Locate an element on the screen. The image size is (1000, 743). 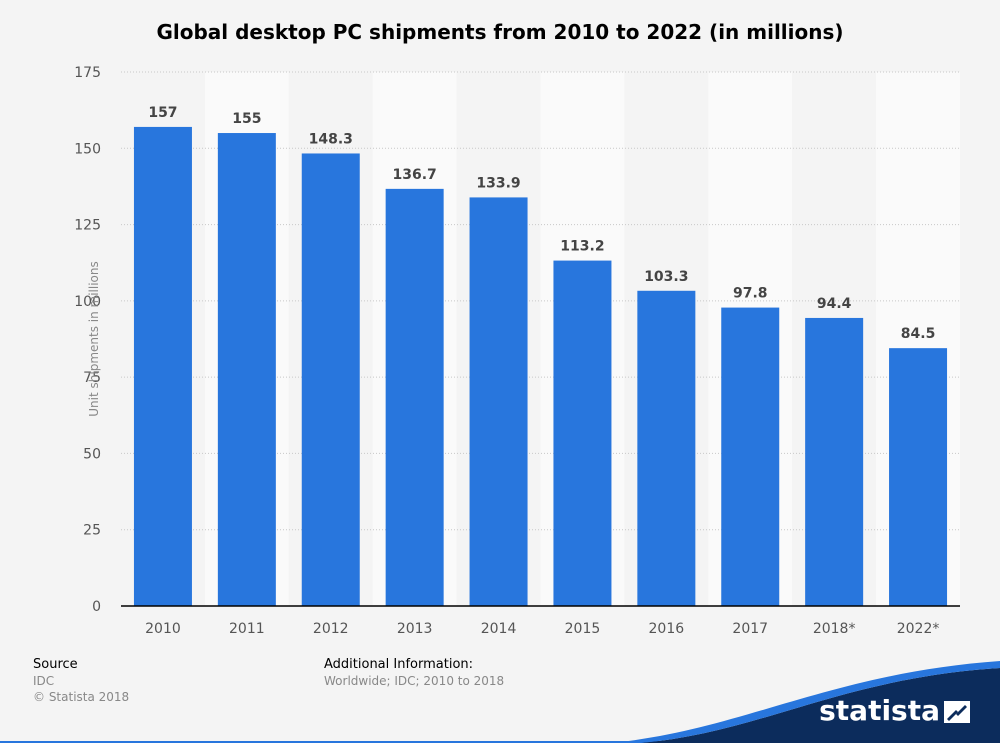
bar-value-label: 113.2 is located at coordinates (582, 247).